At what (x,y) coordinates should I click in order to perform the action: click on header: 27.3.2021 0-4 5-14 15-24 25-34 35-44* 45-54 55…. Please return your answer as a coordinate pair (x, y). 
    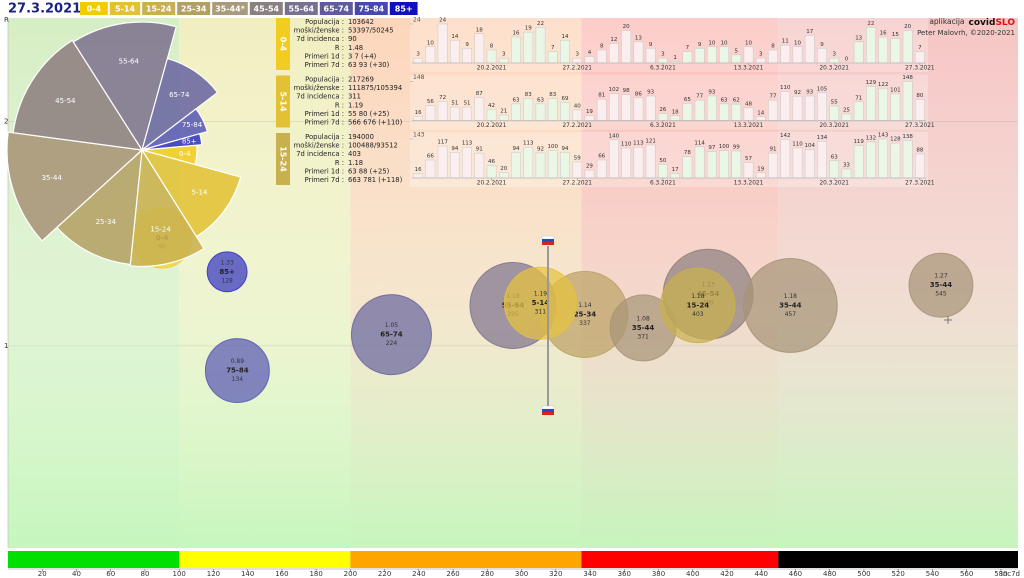
    Looking at the image, I should click on (512, 8).